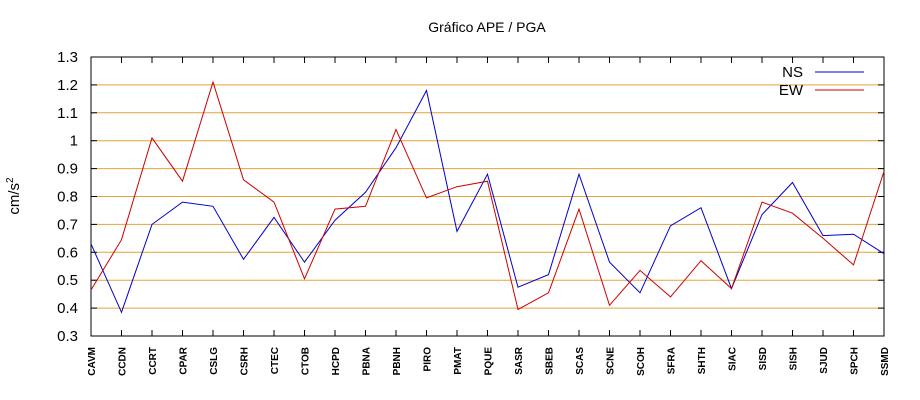  Describe the element at coordinates (14, 199) in the screenshot. I see `y-axis-label-unit: cm/s` at that location.